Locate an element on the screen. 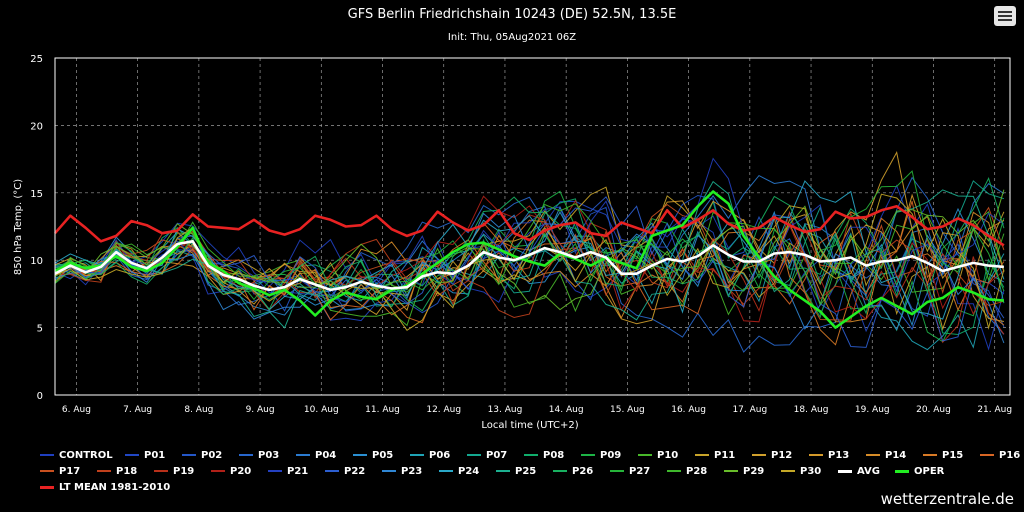 The height and width of the screenshot is (512, 1024). y-tick-label: 25 is located at coordinates (36, 59).